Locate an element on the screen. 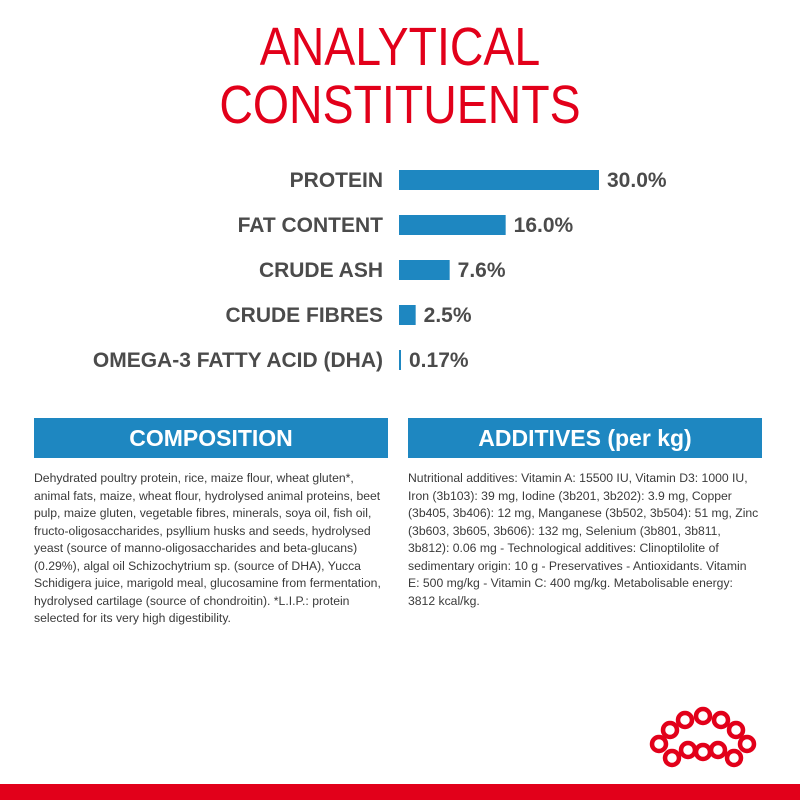 This screenshot has width=800, height=800. category-label: CRUDE ASH is located at coordinates (321, 270).